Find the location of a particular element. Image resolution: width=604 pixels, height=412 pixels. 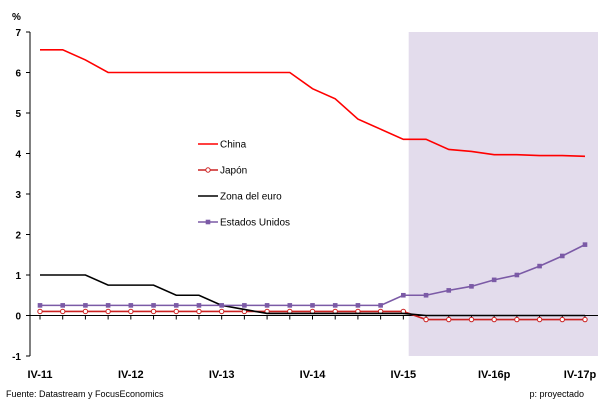

series-line-zona-del-euro is located at coordinates (312, 295).